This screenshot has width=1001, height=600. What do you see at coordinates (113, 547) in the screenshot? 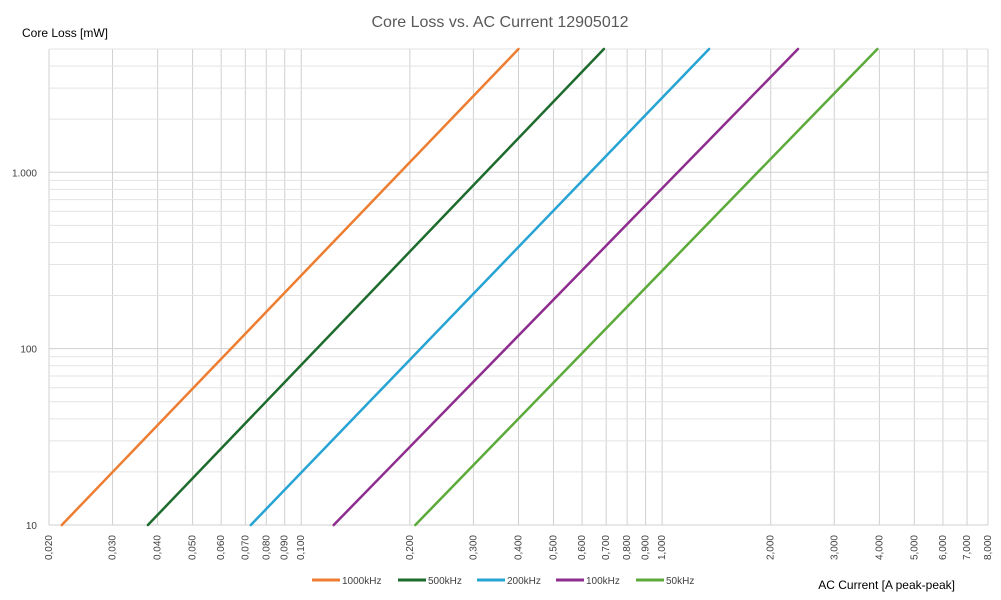
I see `x-tick-label: 0,030` at bounding box center [113, 547].